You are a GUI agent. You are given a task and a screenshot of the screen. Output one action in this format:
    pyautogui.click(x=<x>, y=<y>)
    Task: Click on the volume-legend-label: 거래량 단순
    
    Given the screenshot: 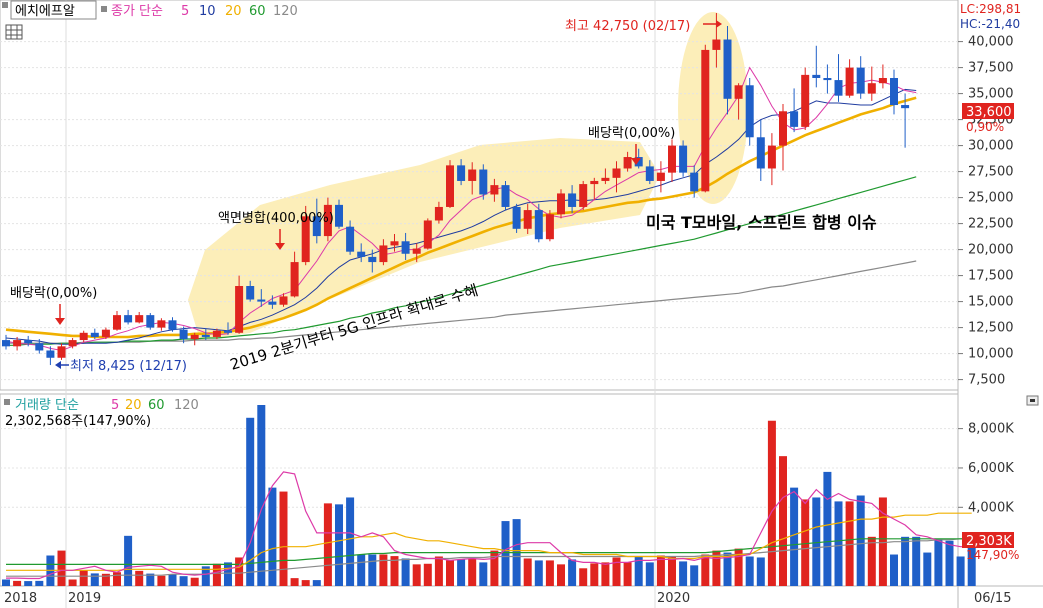 What is the action you would take?
    pyautogui.click(x=47, y=405)
    